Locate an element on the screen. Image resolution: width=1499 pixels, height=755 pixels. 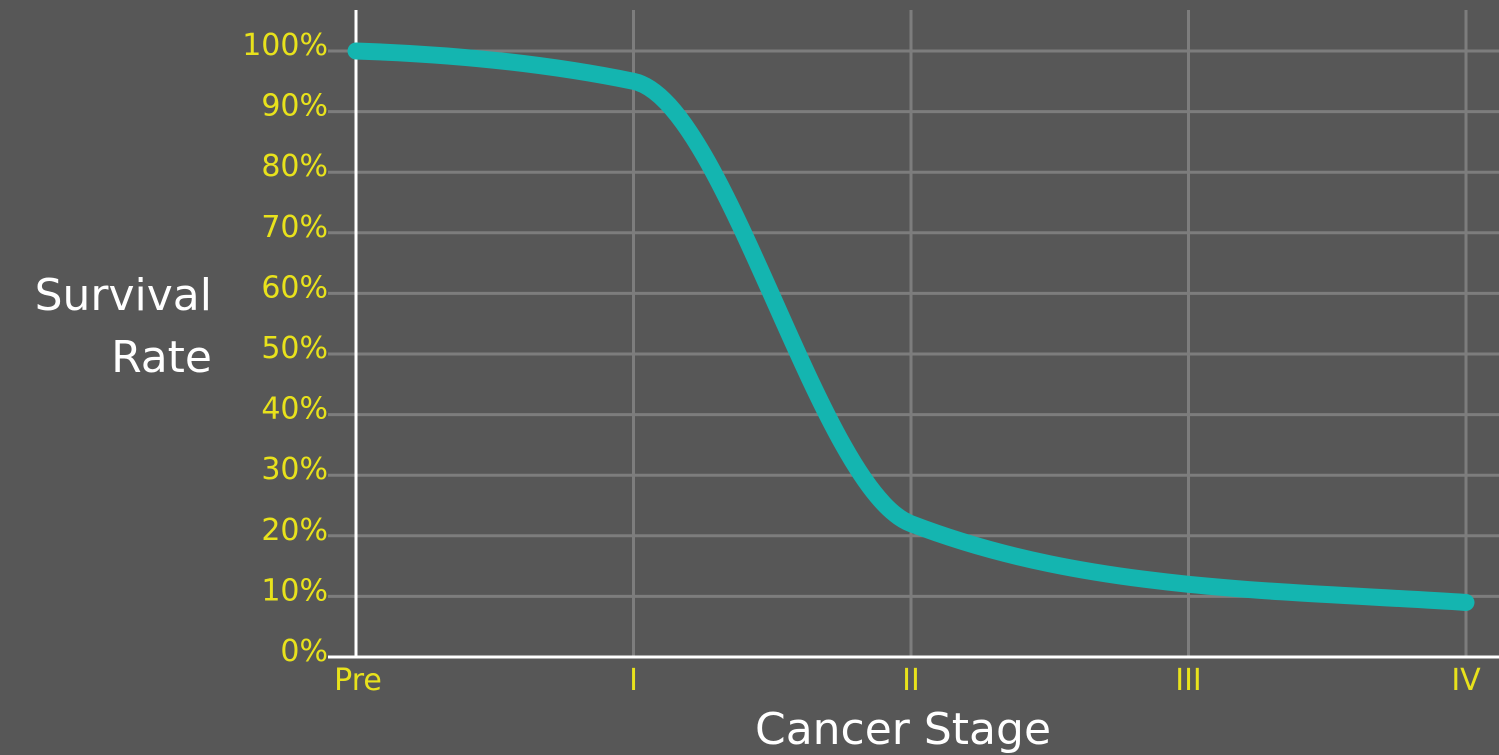
y-tick-label: 90% is located at coordinates (294, 106).